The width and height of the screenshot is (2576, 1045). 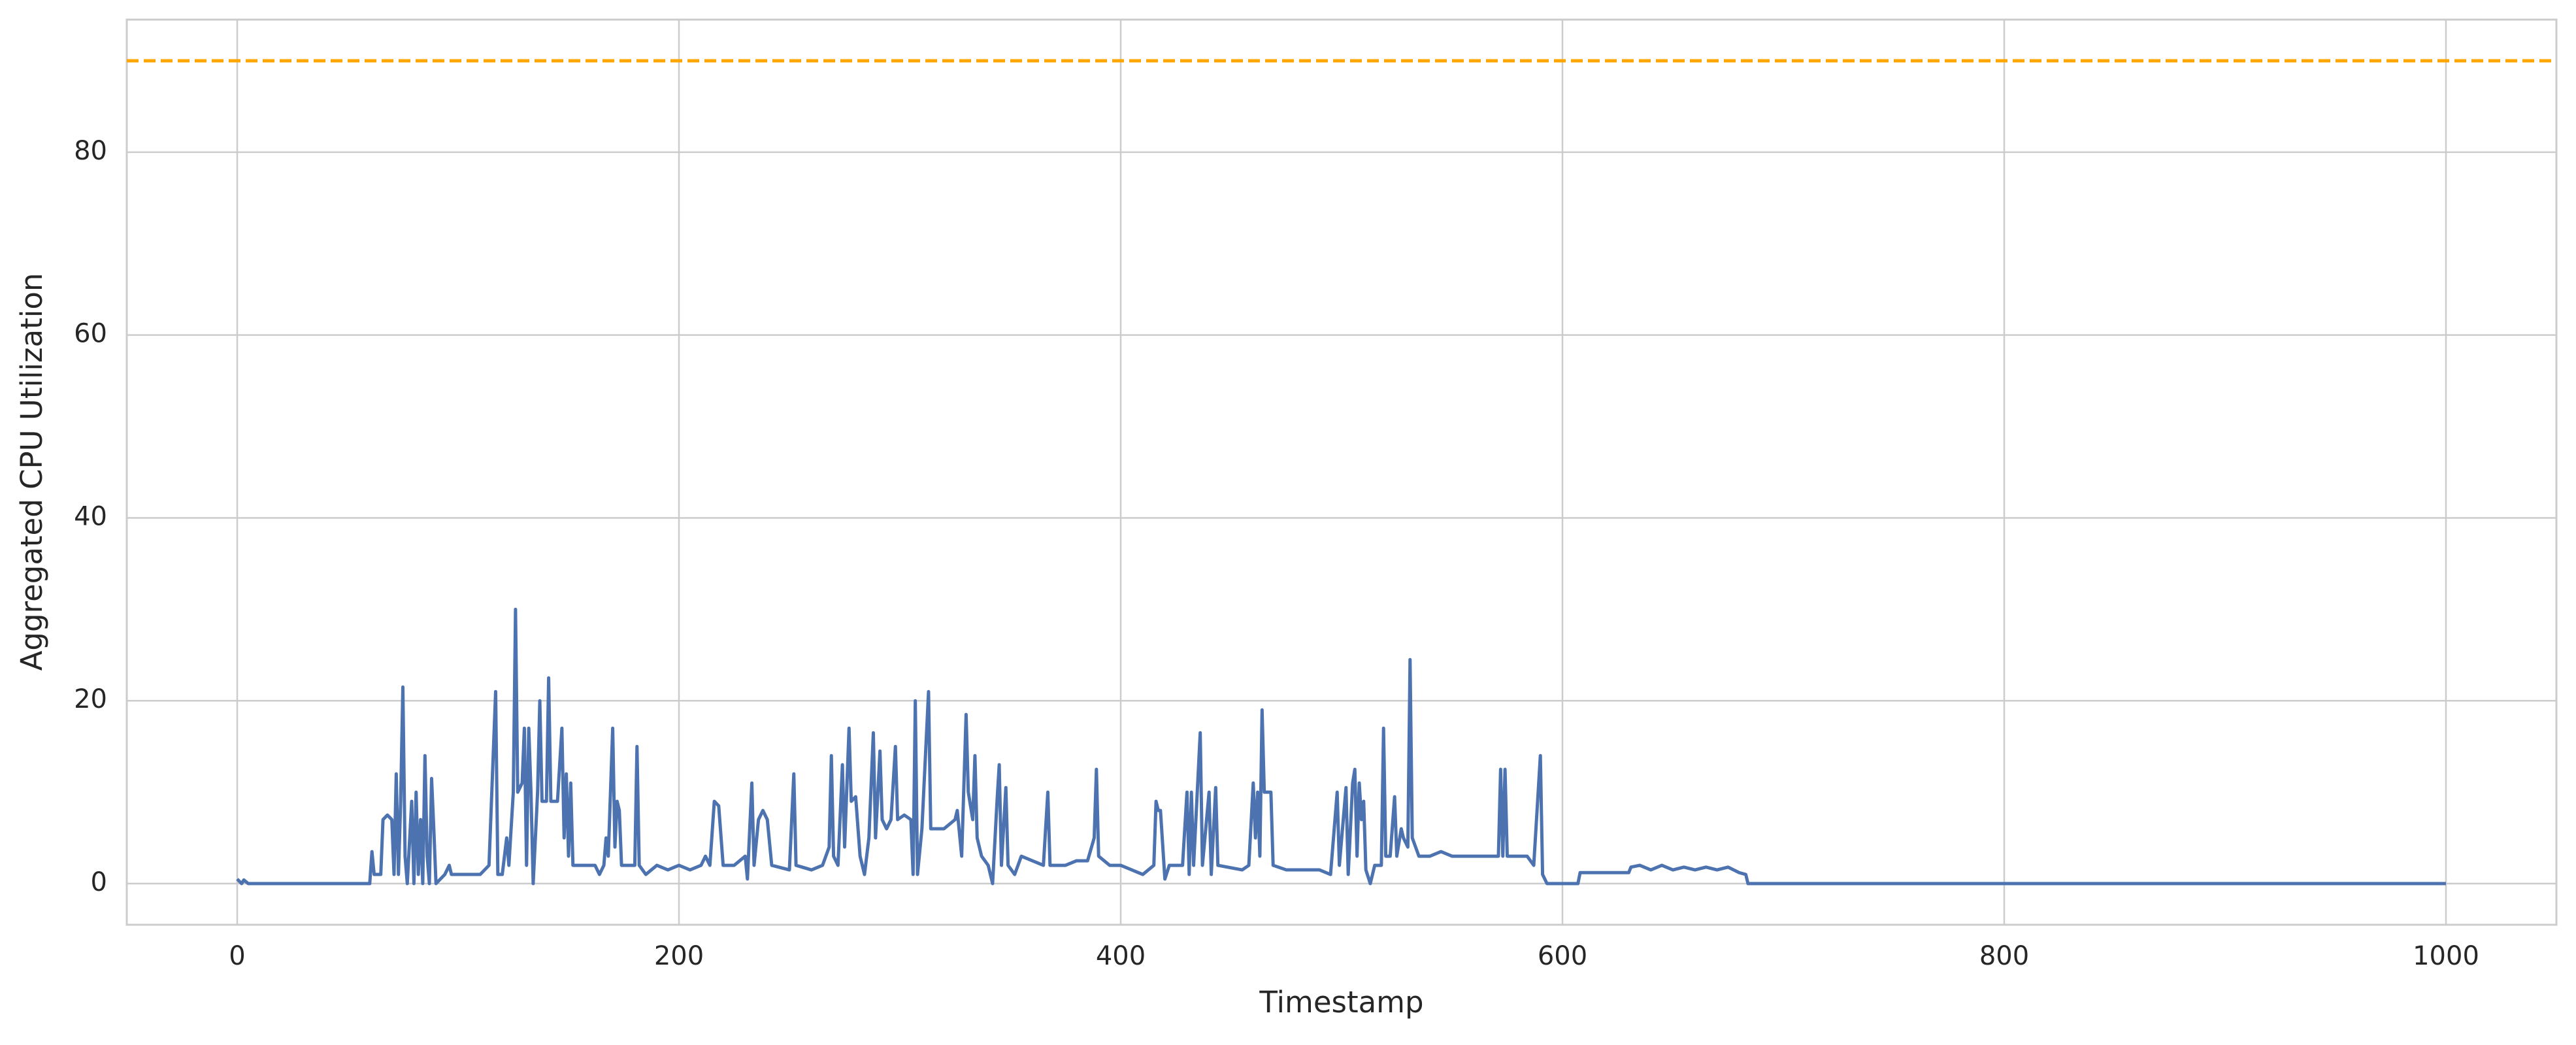 What do you see at coordinates (1121, 956) in the screenshot?
I see `x-tick-label: 400` at bounding box center [1121, 956].